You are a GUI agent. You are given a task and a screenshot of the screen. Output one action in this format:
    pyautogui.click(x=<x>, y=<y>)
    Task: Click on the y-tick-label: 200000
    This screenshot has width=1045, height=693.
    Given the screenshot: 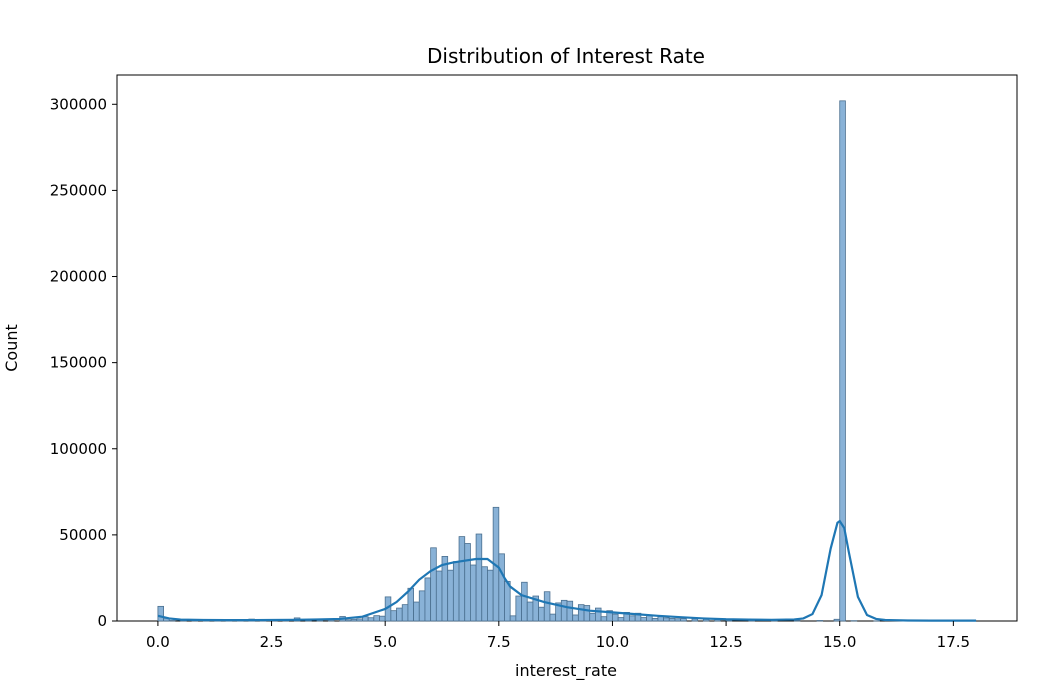 What is the action you would take?
    pyautogui.click(x=78, y=277)
    